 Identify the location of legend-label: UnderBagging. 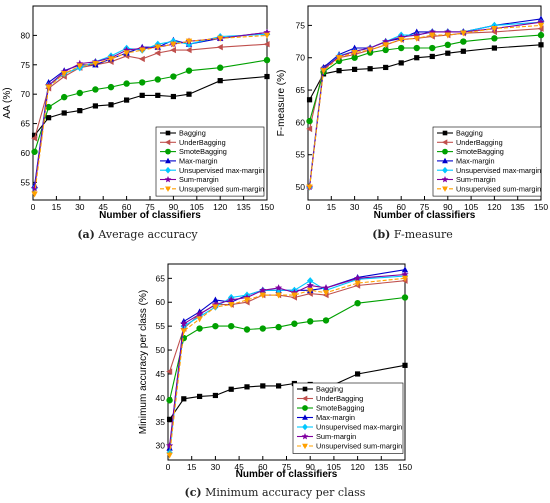
(479, 142).